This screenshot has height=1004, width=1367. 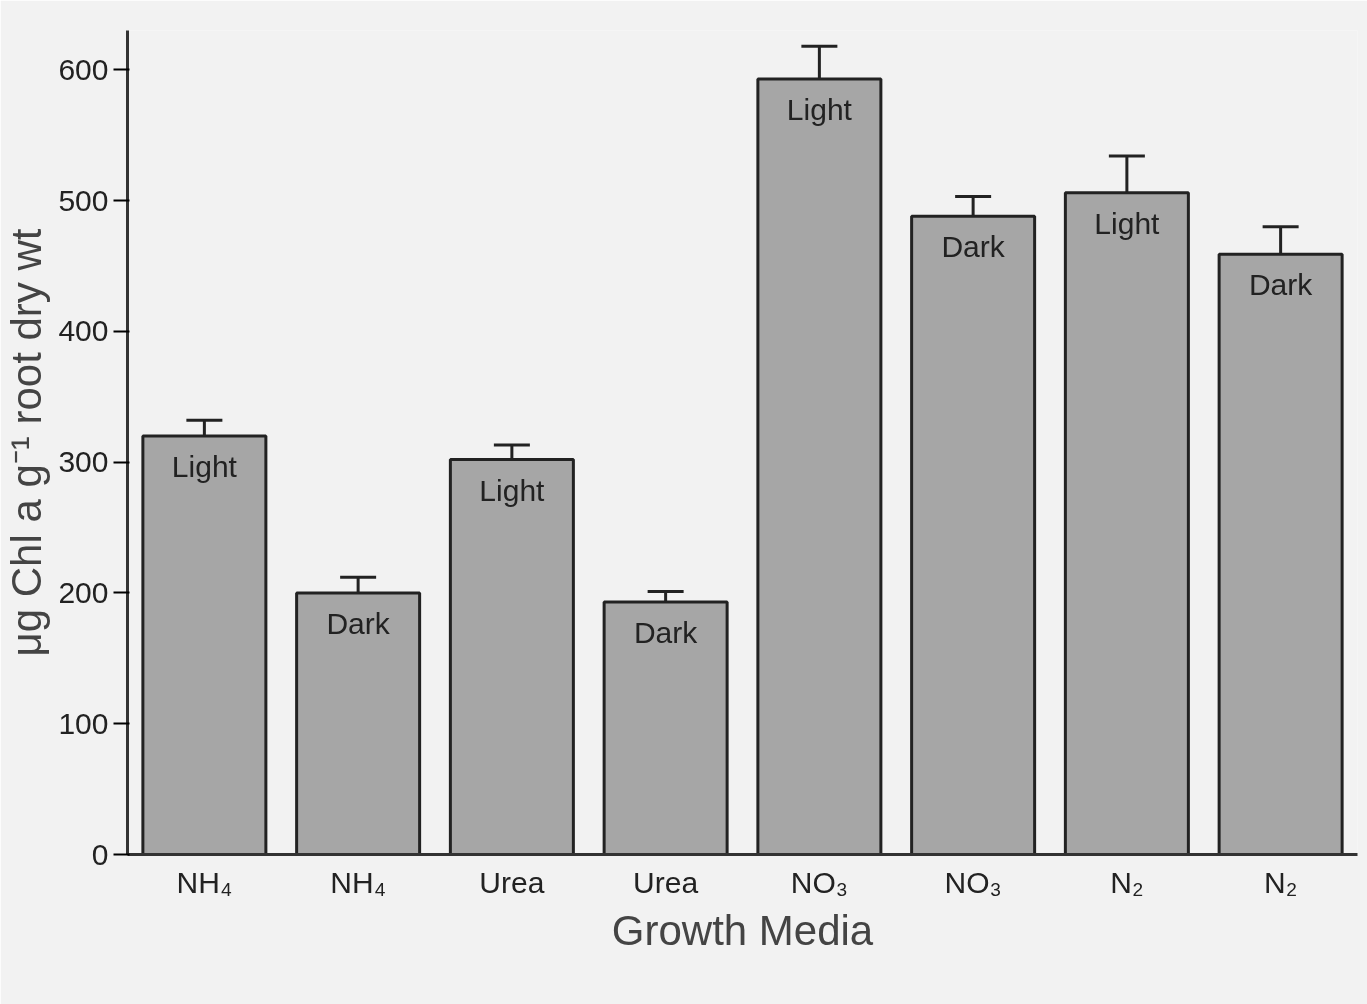 What do you see at coordinates (100, 854) in the screenshot?
I see `y-tick-label: 0` at bounding box center [100, 854].